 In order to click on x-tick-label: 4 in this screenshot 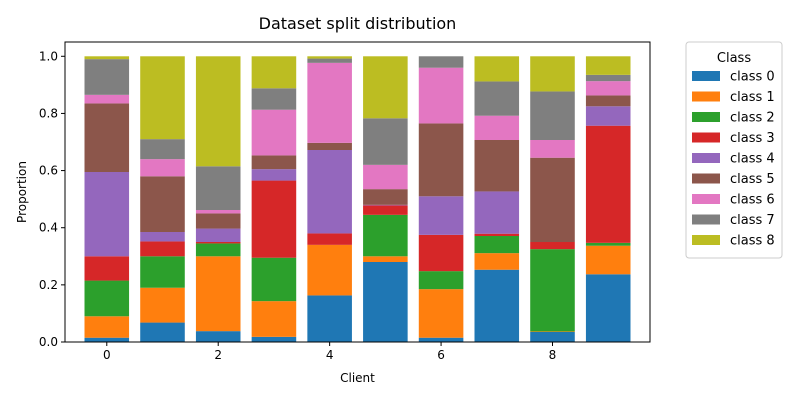, I will do `click(330, 355)`.